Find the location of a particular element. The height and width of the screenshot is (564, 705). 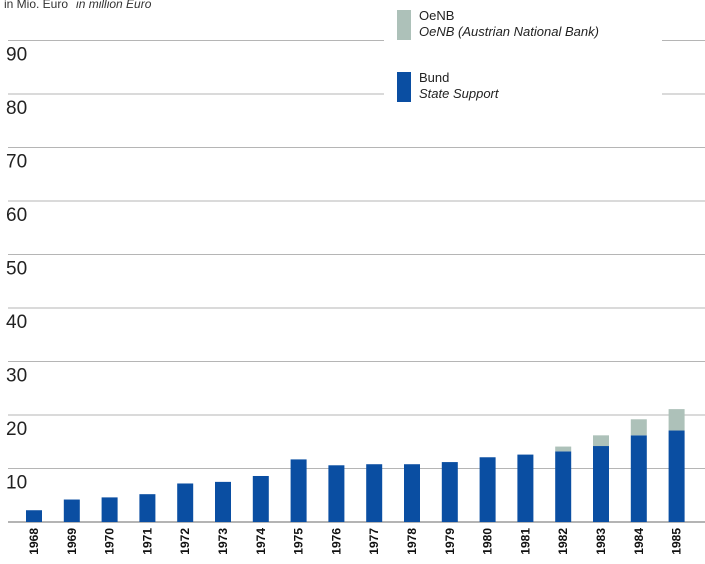

bar-bund-1976 is located at coordinates (336, 493).